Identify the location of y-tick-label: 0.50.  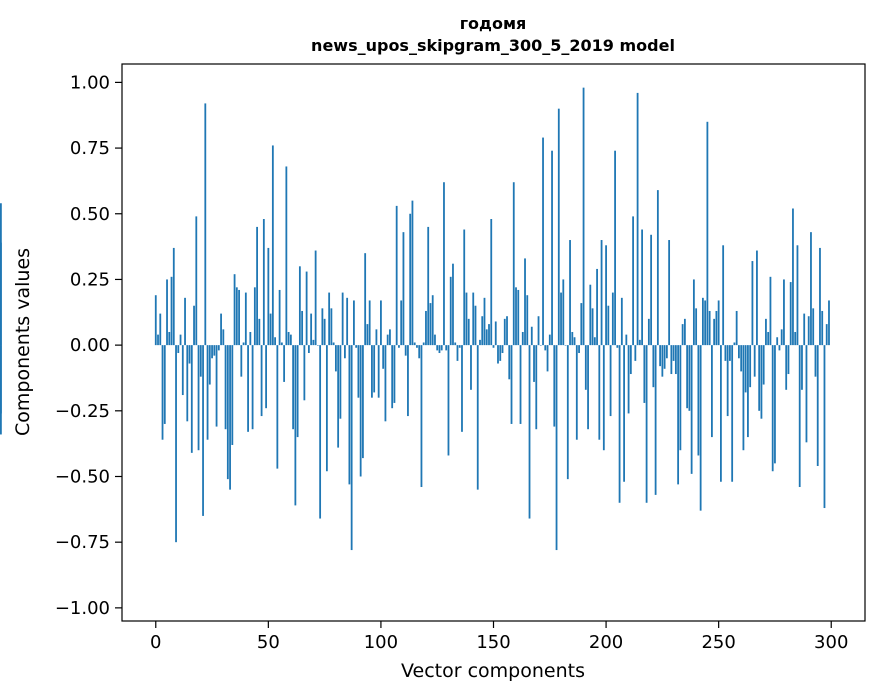
(90, 214).